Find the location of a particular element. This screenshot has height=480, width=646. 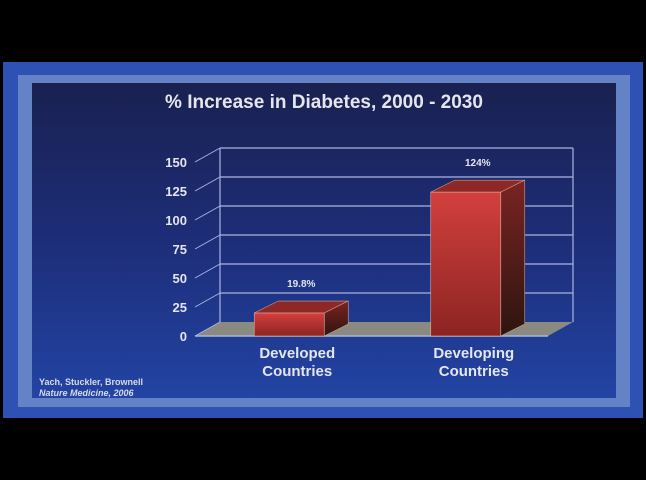

citation-authors: Yach, Stuckler, Brownell is located at coordinates (91, 382).